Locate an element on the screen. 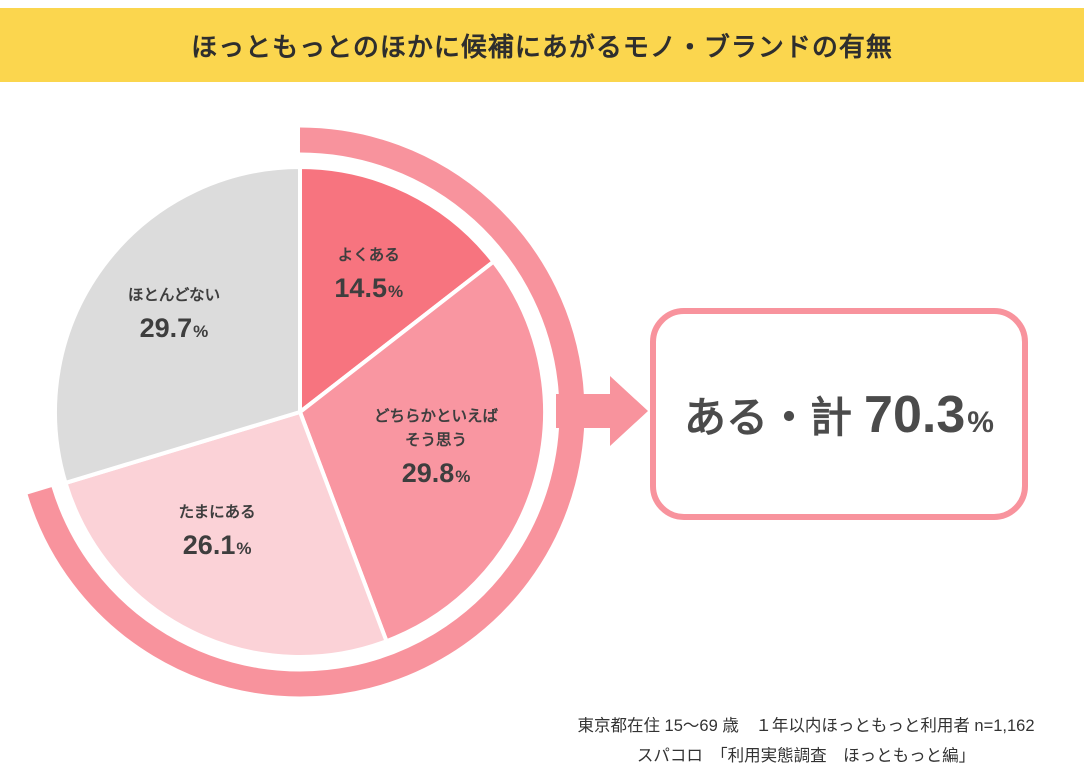  slice-label-2: どちらかといえば そう思う 29.8% is located at coordinates (436, 447).